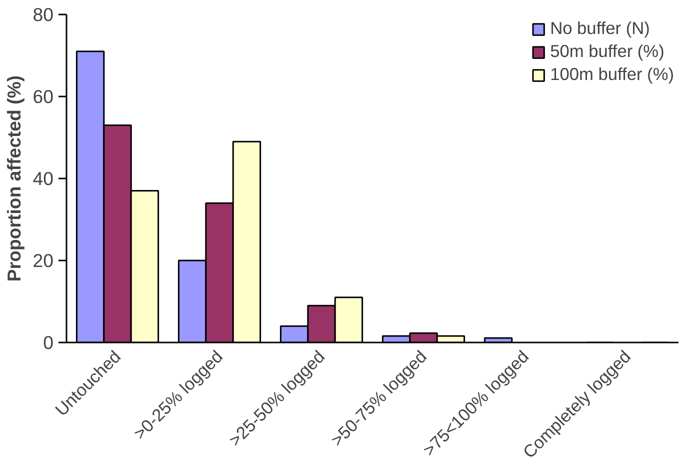 The height and width of the screenshot is (472, 682). I want to click on y-axis-title: Proportion affected (%), so click(14, 178).